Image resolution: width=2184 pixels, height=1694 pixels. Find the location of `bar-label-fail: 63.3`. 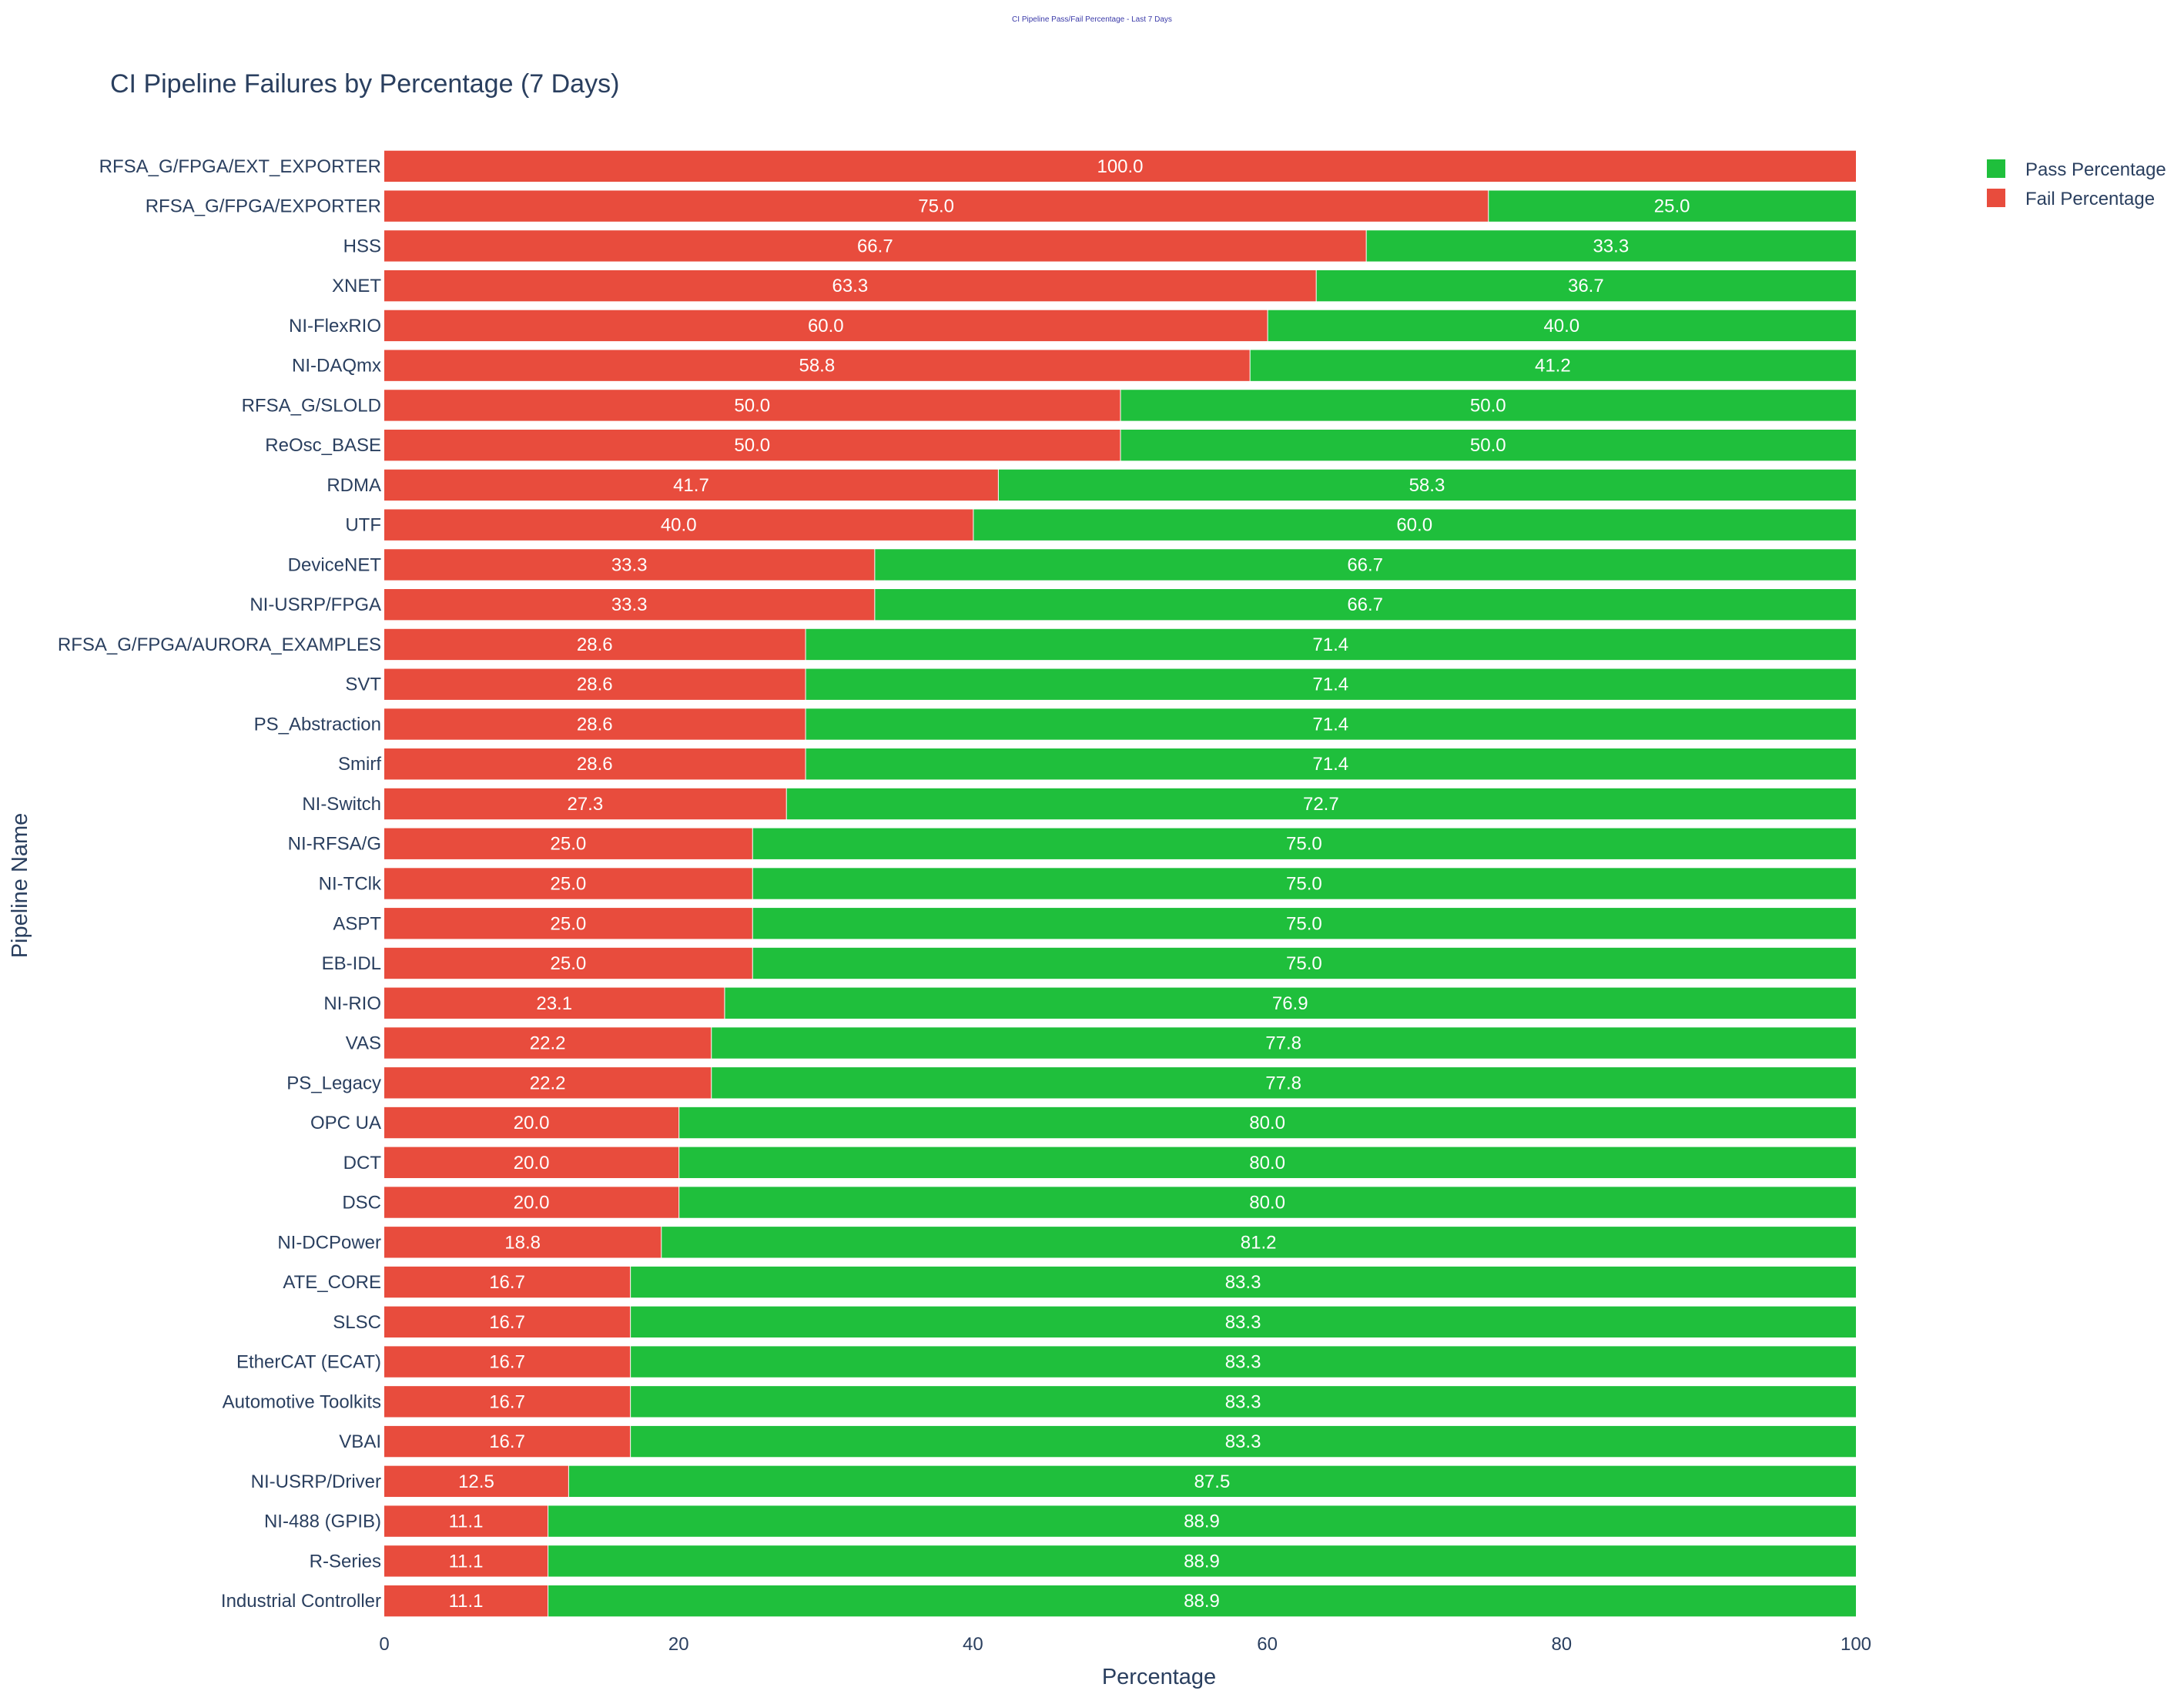

bar-label-fail: 63.3 is located at coordinates (850, 286).